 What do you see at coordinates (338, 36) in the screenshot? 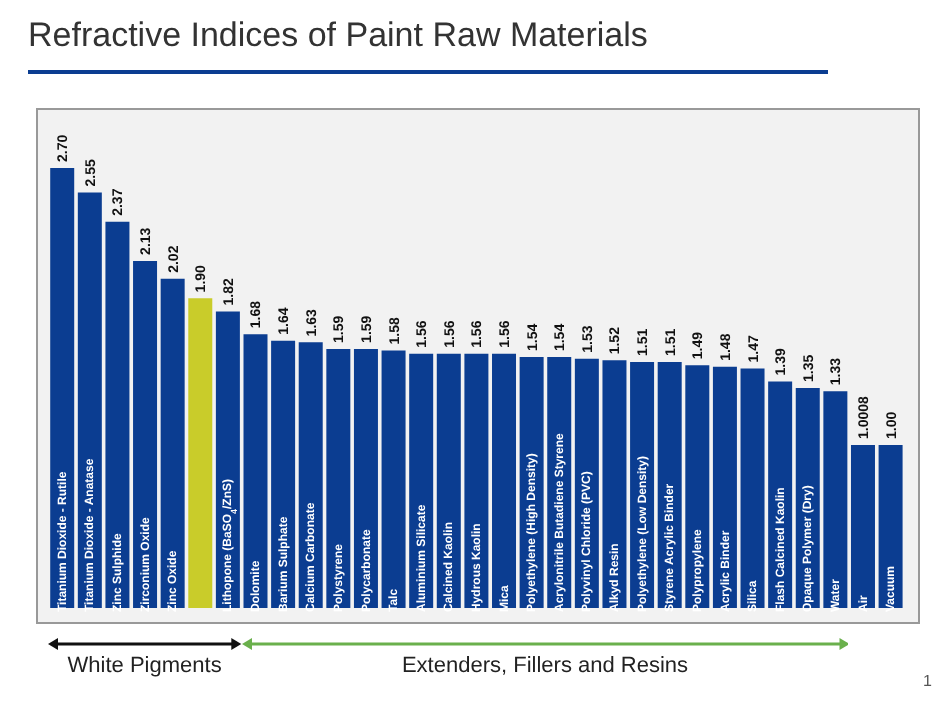
I see `chart-title: Refractive Indices of Paint Raw Materials` at bounding box center [338, 36].